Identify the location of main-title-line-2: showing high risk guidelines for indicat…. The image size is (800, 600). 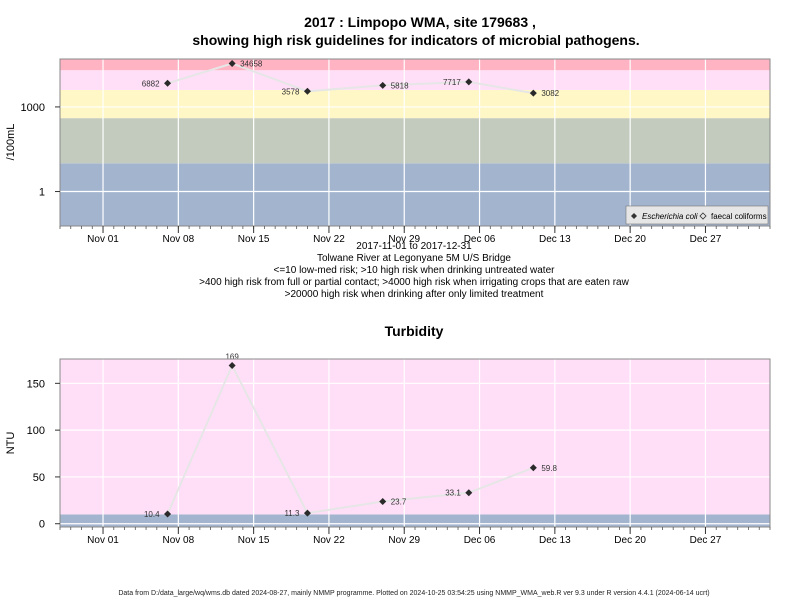
(415, 40).